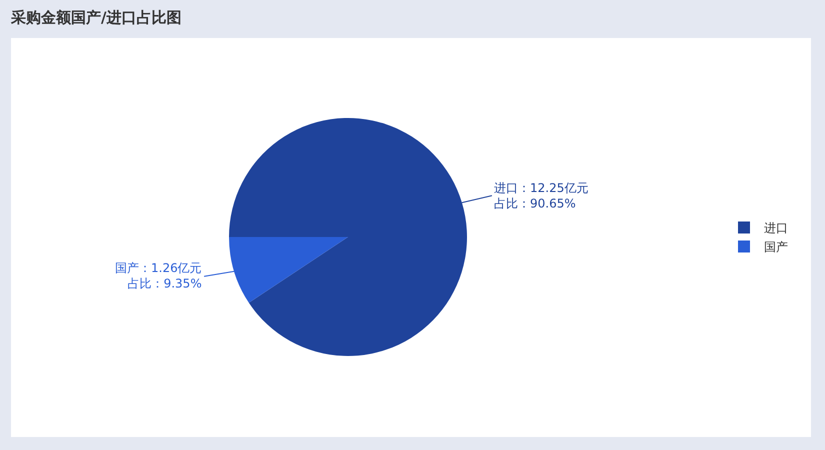  What do you see at coordinates (776, 228) in the screenshot?
I see `legend-label: 进口` at bounding box center [776, 228].